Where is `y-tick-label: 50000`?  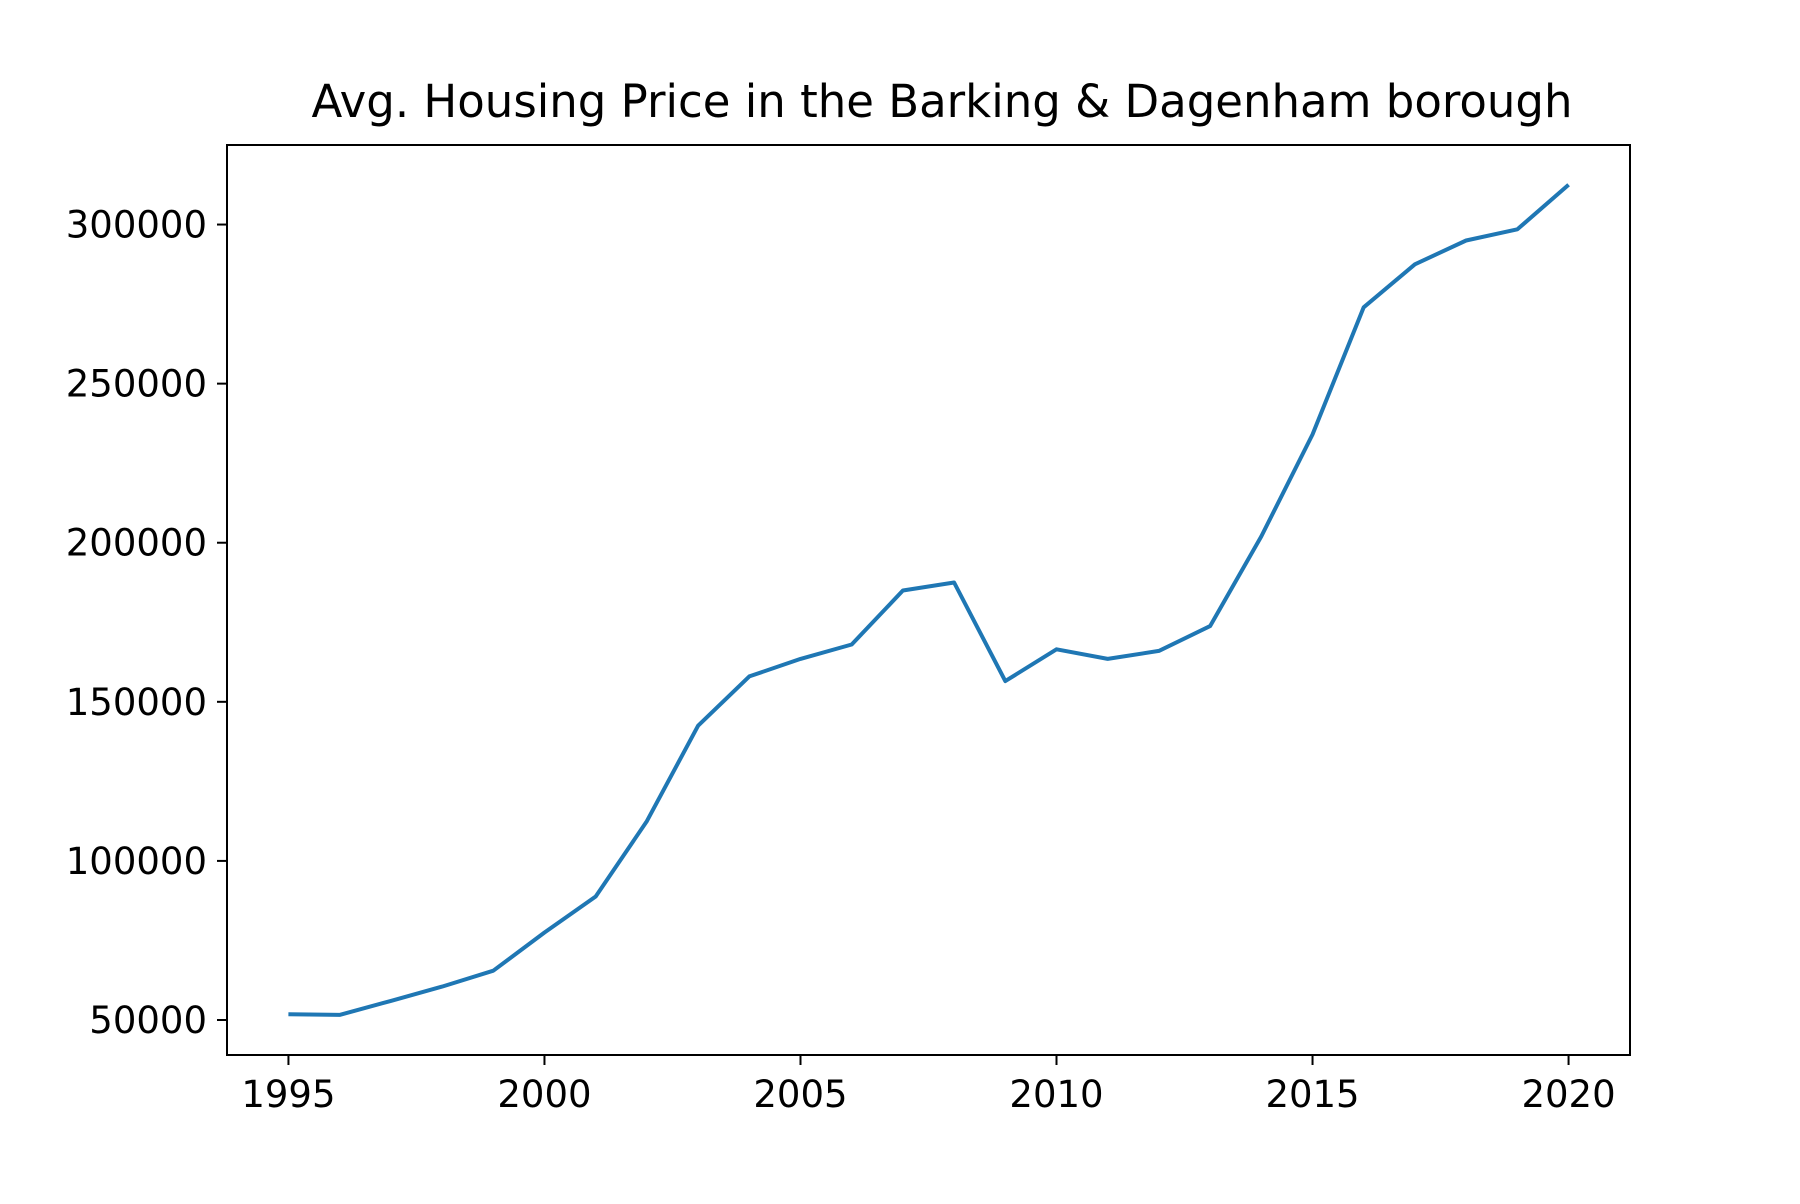
y-tick-label: 50000 is located at coordinates (148, 1020).